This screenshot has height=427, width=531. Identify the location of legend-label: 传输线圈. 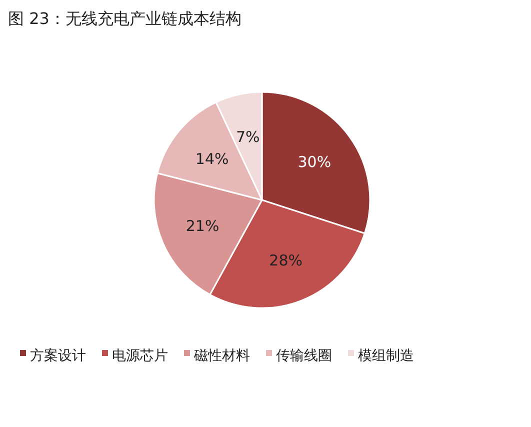
(304, 356).